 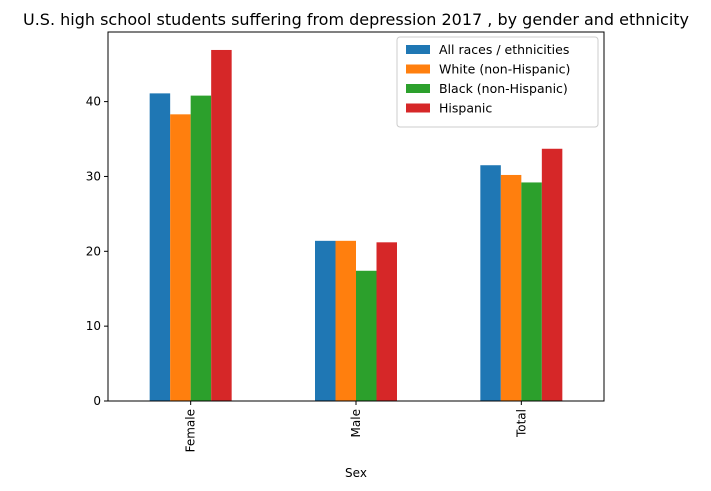 What do you see at coordinates (356, 423) in the screenshot?
I see `x-tick-label-male: Male` at bounding box center [356, 423].